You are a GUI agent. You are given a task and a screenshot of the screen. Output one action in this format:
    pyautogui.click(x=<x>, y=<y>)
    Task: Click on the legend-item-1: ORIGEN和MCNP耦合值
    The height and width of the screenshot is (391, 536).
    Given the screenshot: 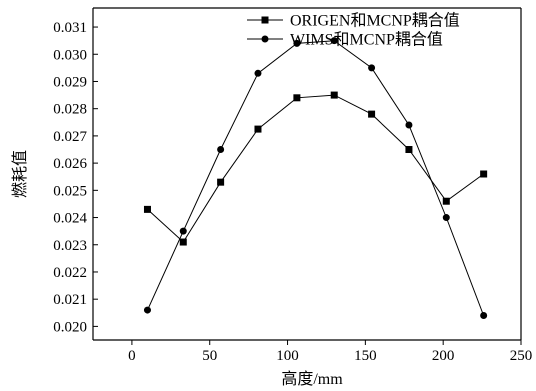 What is the action you would take?
    pyautogui.click(x=353, y=21)
    